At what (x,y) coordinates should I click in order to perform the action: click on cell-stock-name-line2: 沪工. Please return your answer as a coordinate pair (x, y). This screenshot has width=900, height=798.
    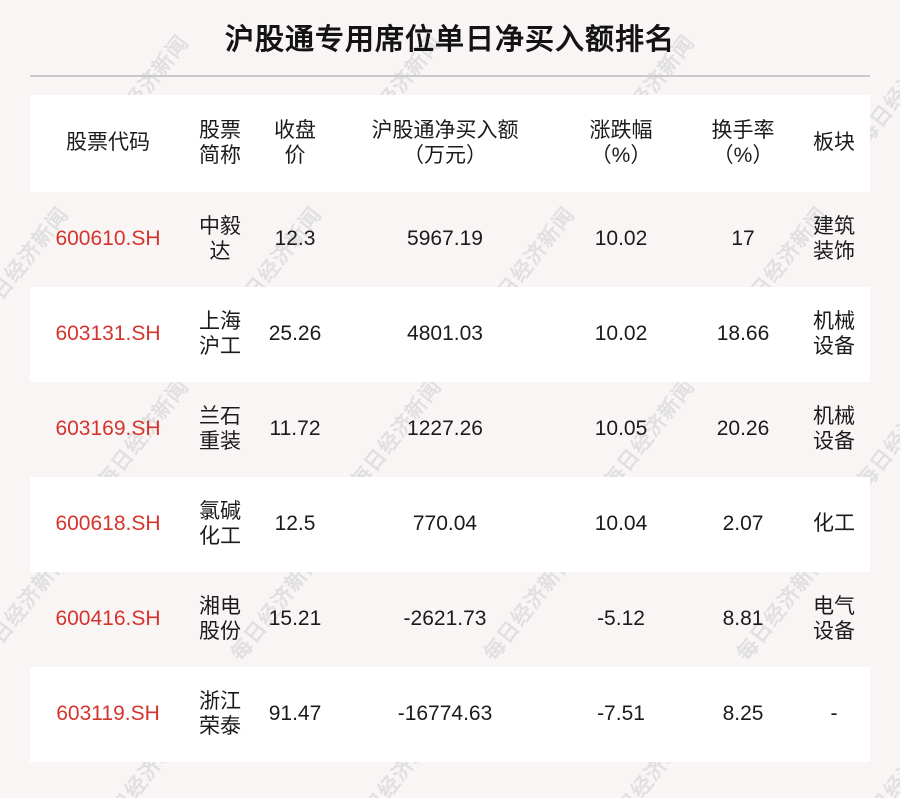
    Looking at the image, I should click on (220, 346).